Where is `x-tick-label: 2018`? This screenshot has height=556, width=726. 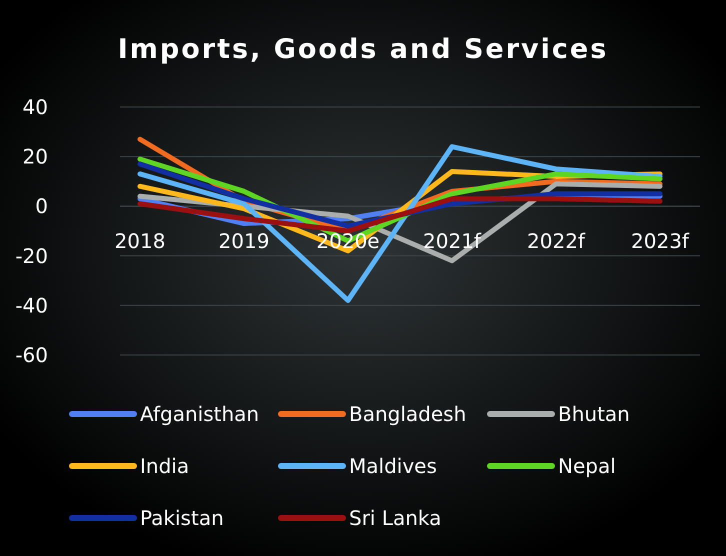
x-tick-label: 2018 is located at coordinates (140, 241).